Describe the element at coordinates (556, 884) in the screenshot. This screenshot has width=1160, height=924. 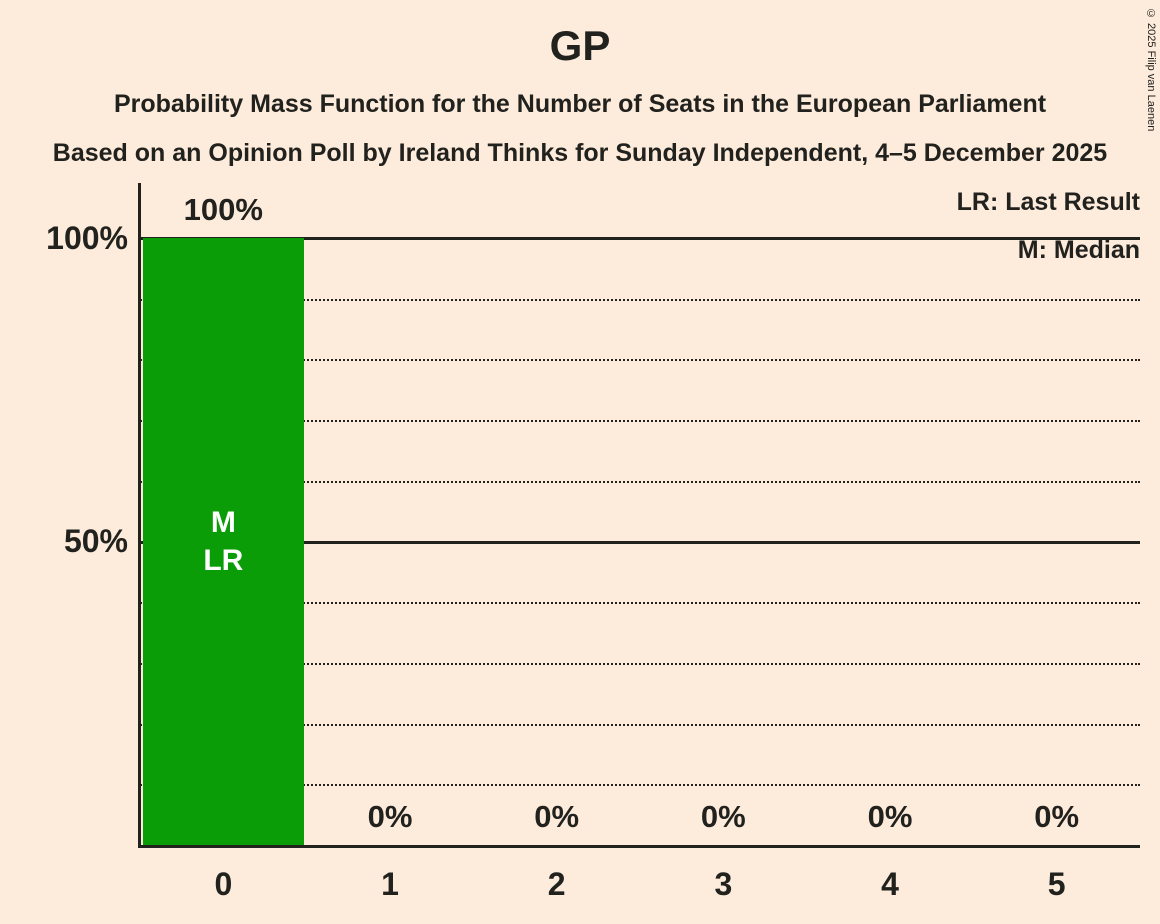
I see `x-tick-label-2: 2` at that location.